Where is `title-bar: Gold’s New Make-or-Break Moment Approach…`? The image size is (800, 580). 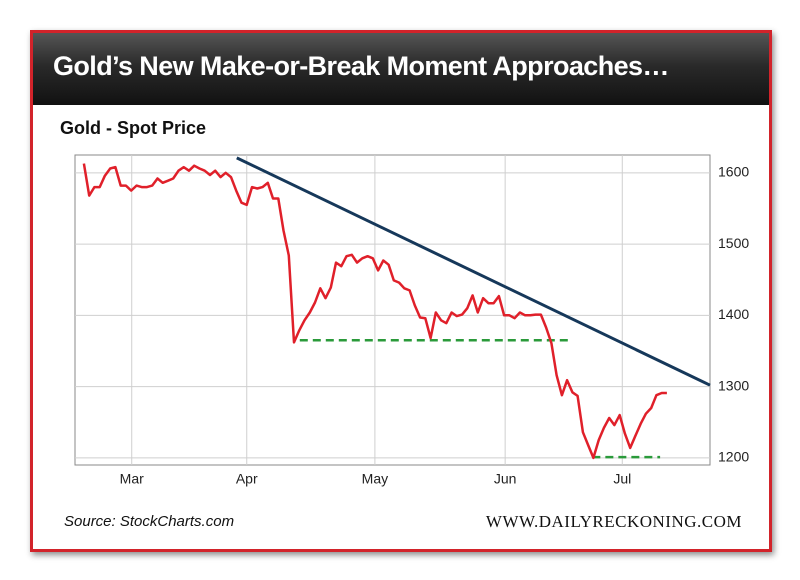 title-bar: Gold’s New Make-or-Break Moment Approach… is located at coordinates (401, 69).